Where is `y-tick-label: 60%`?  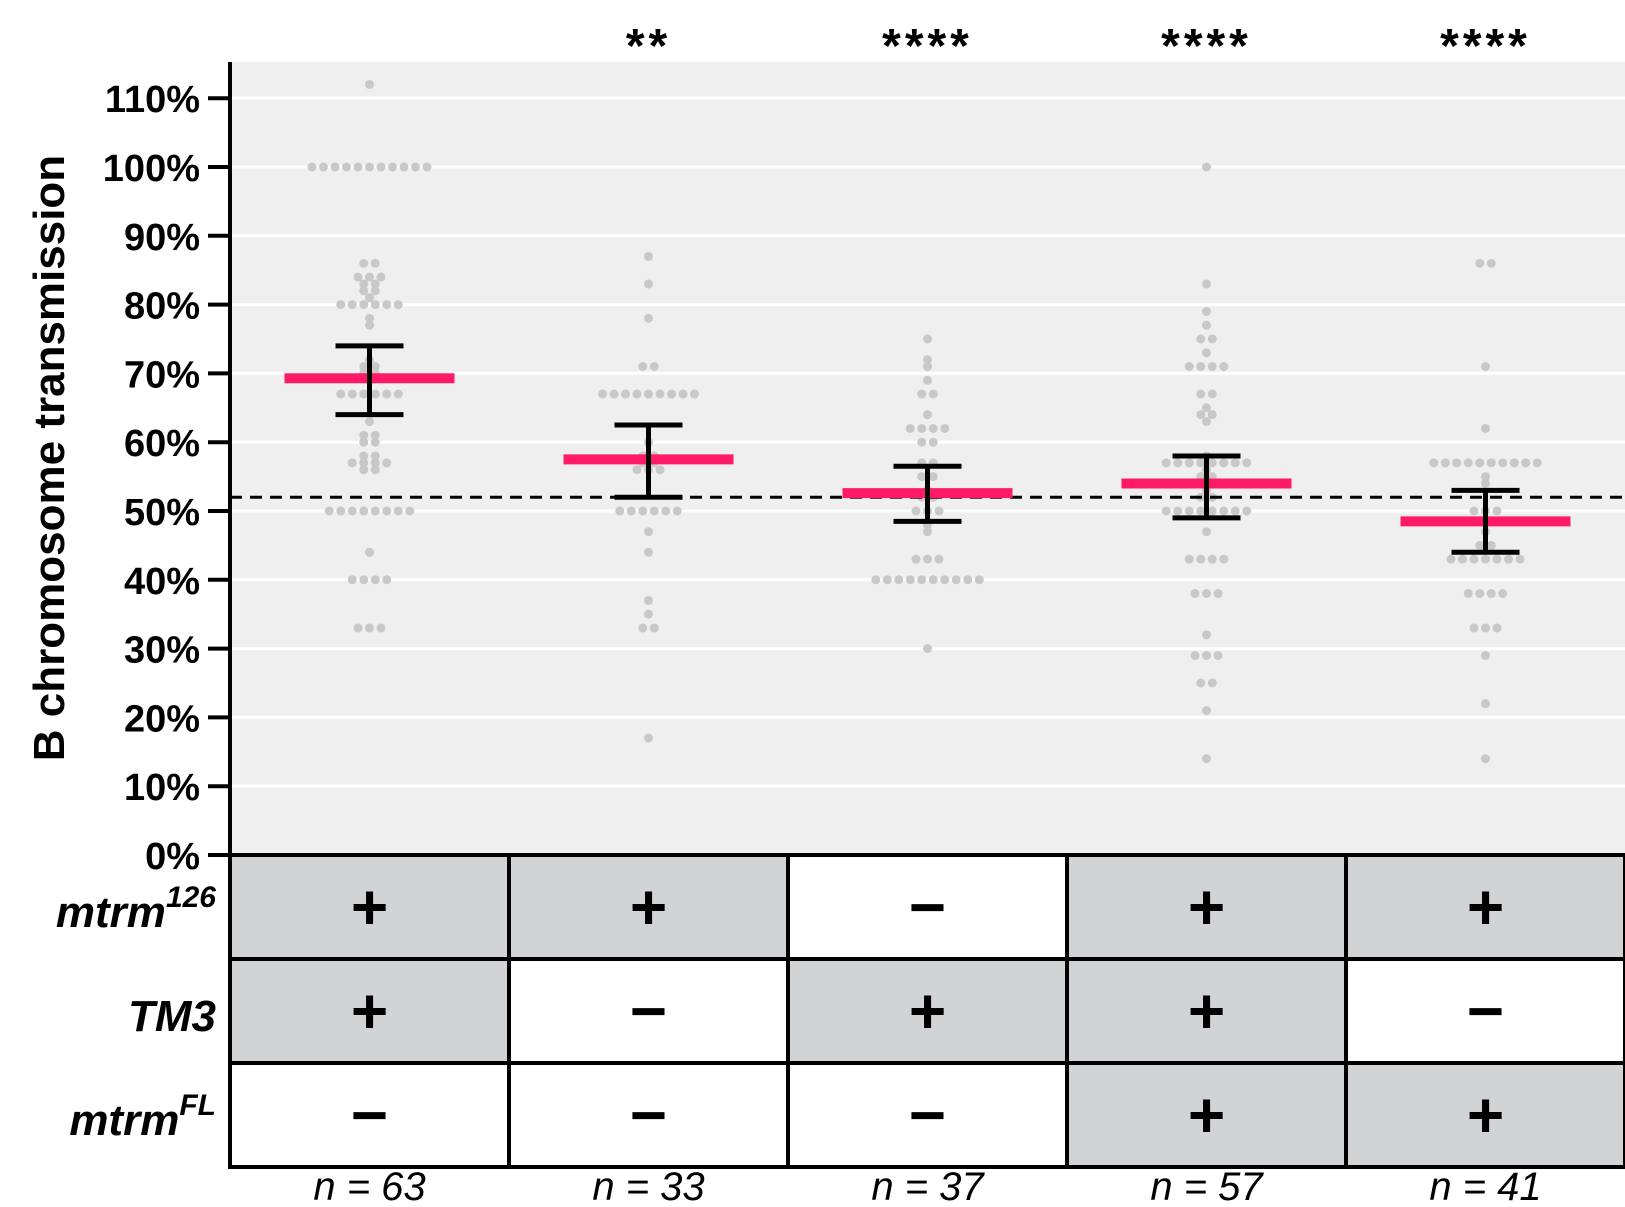 y-tick-label: 60% is located at coordinates (162, 444).